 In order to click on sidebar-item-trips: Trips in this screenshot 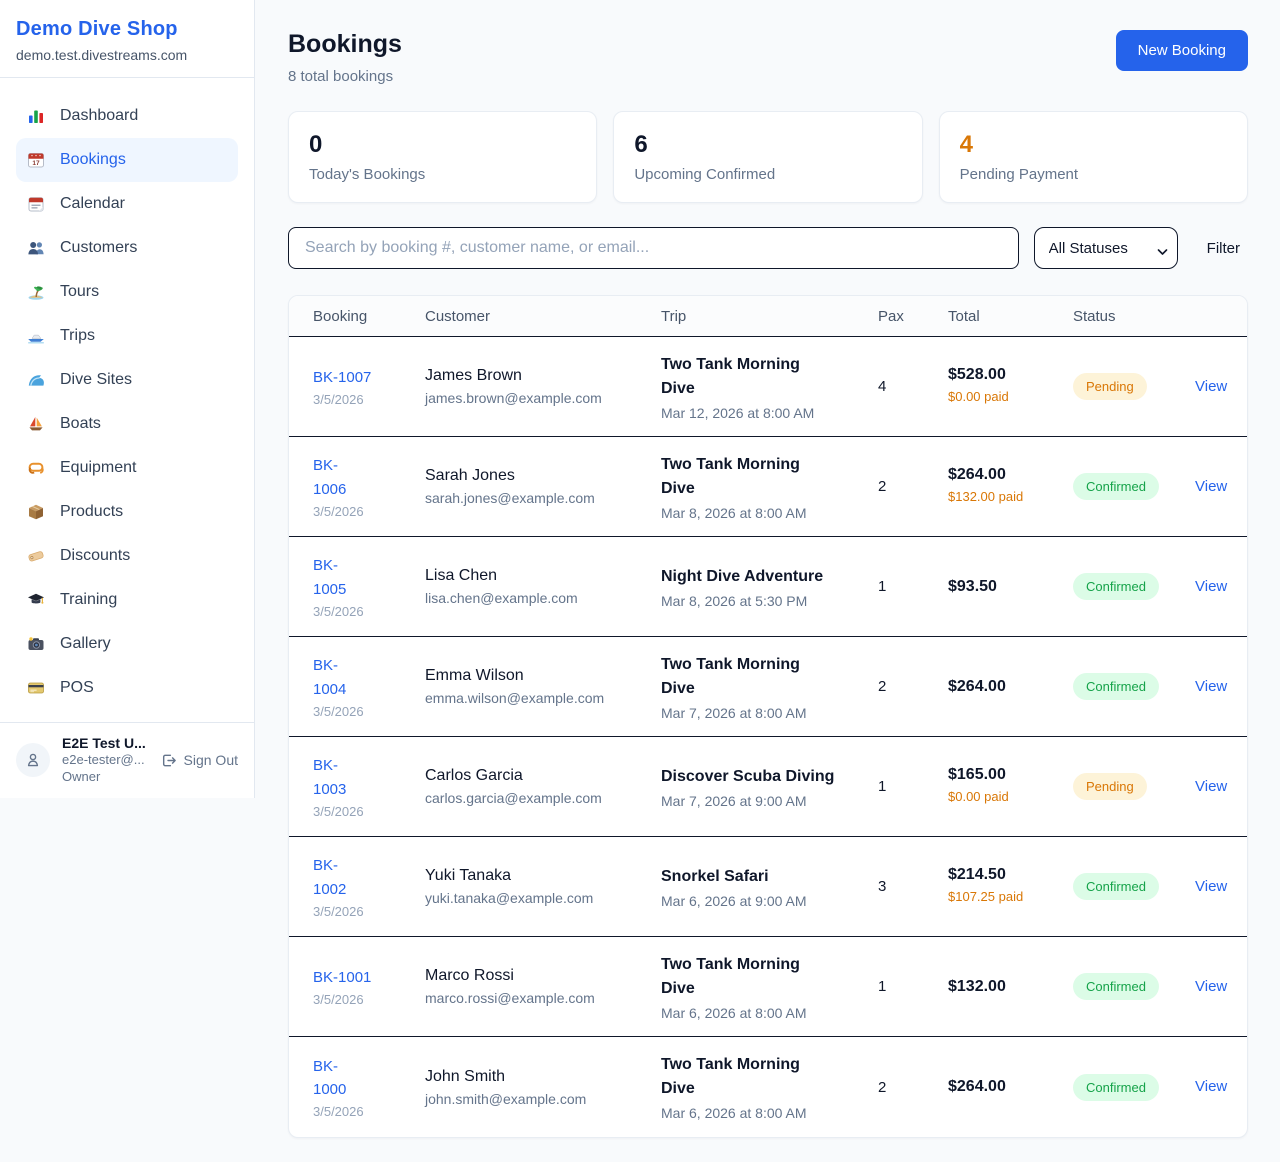, I will do `click(127, 336)`.